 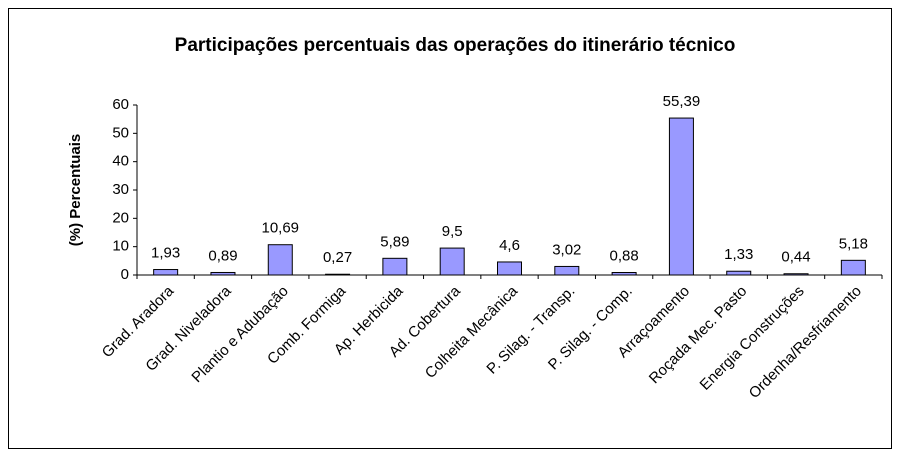 What do you see at coordinates (120, 104) in the screenshot?
I see `y-tick-label: 60` at bounding box center [120, 104].